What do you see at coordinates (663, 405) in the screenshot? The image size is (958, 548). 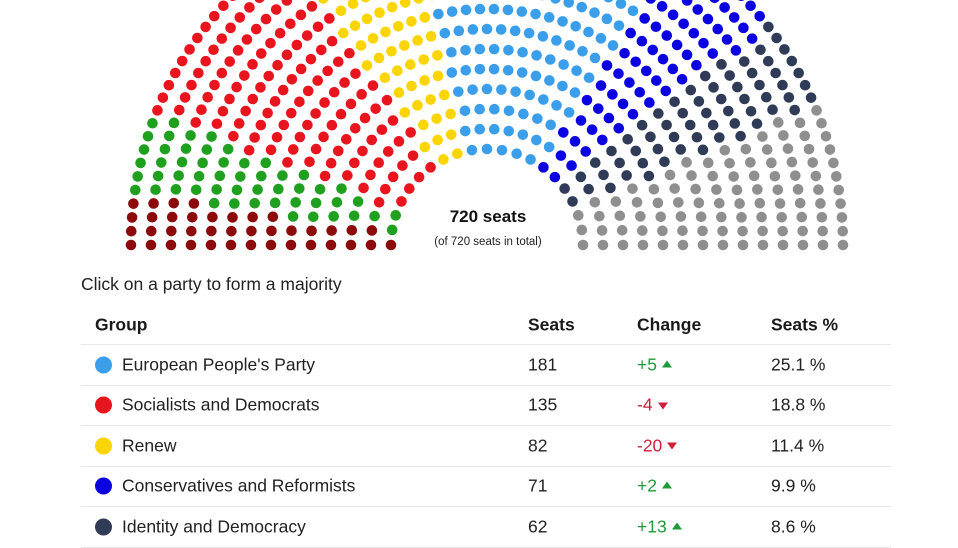 I see `triangle-down-icon` at bounding box center [663, 405].